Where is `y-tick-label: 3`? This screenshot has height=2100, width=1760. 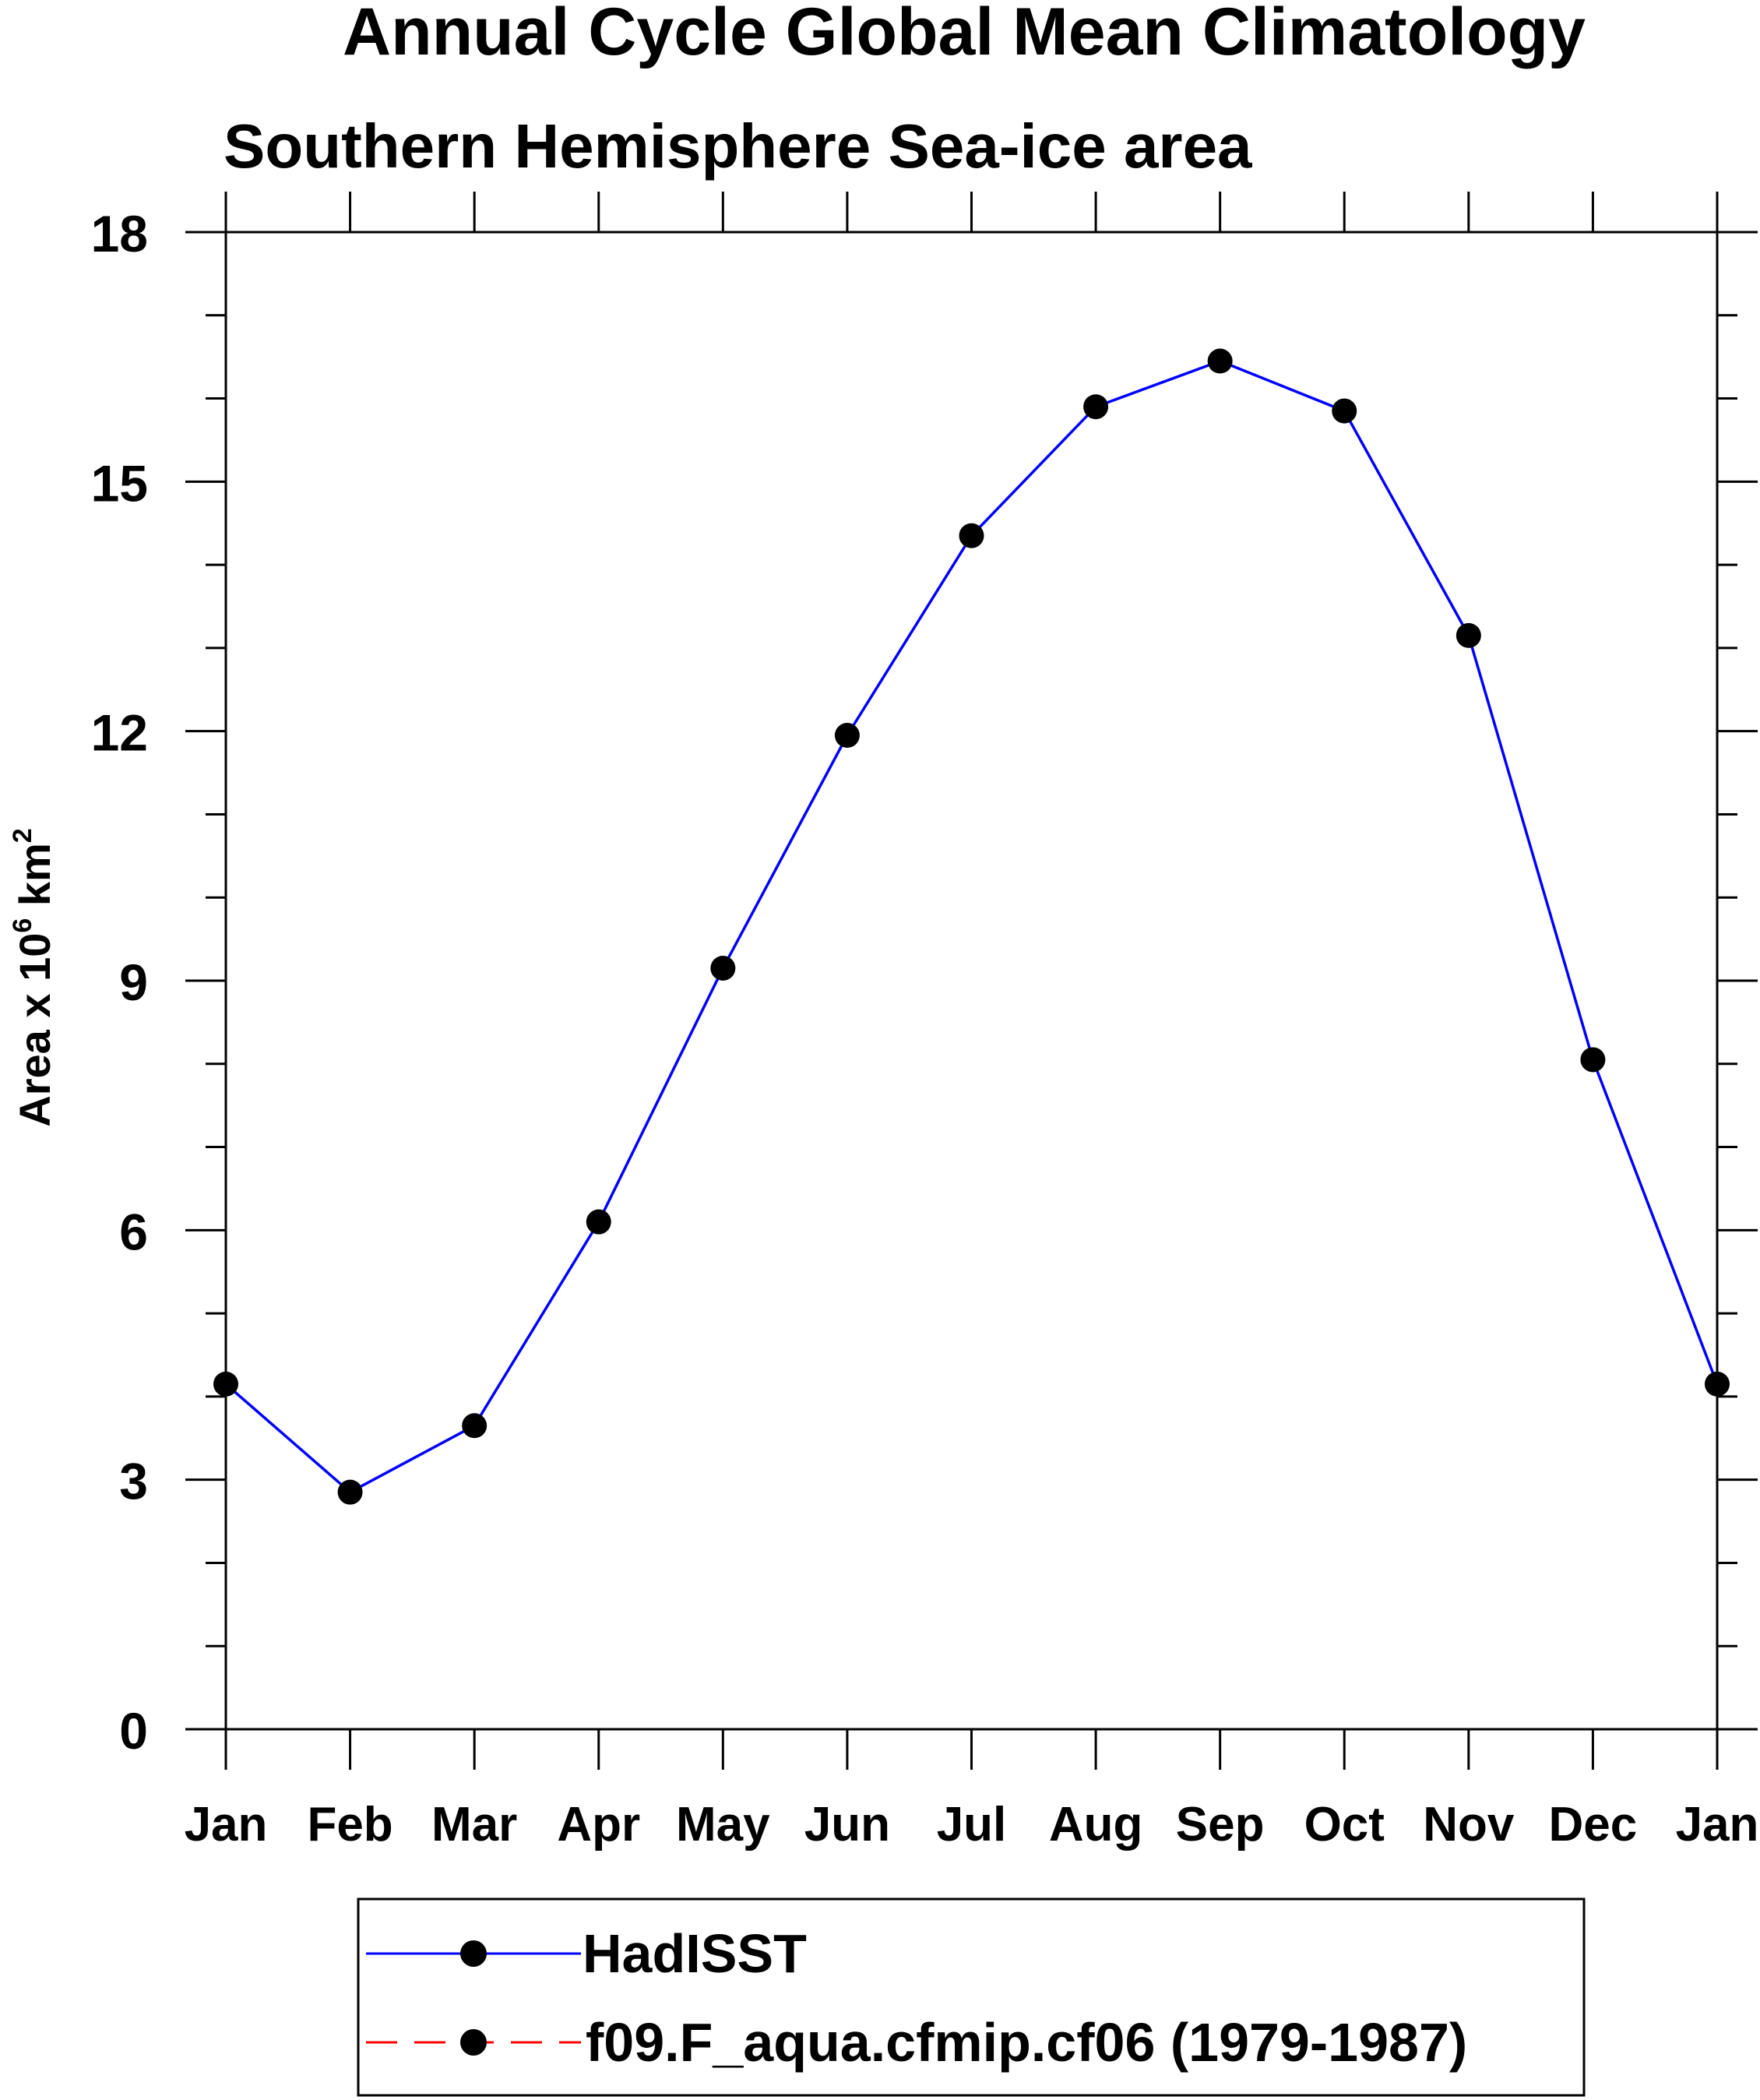 y-tick-label: 3 is located at coordinates (133, 1481).